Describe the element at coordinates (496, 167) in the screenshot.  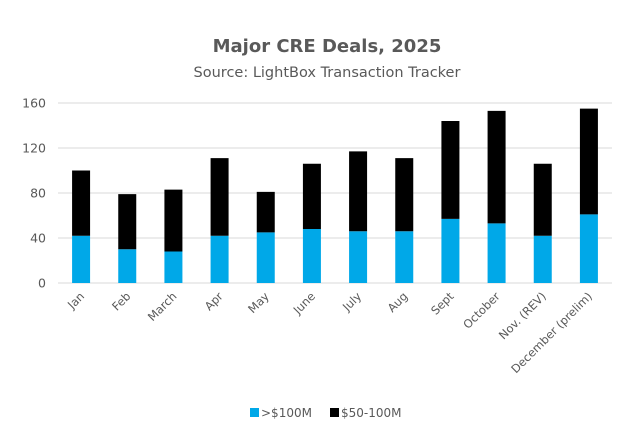
I see `bar-october-50-100m` at that location.